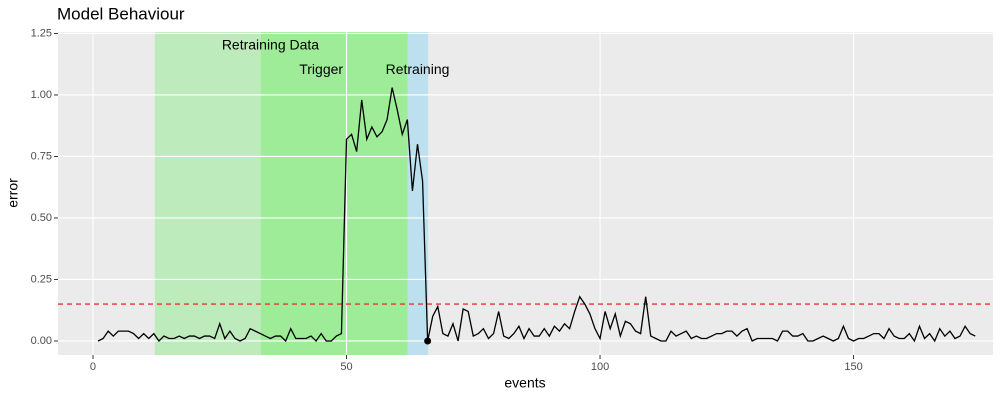 The image size is (1000, 405). I want to click on y-tick-label: 0.00, so click(41, 341).